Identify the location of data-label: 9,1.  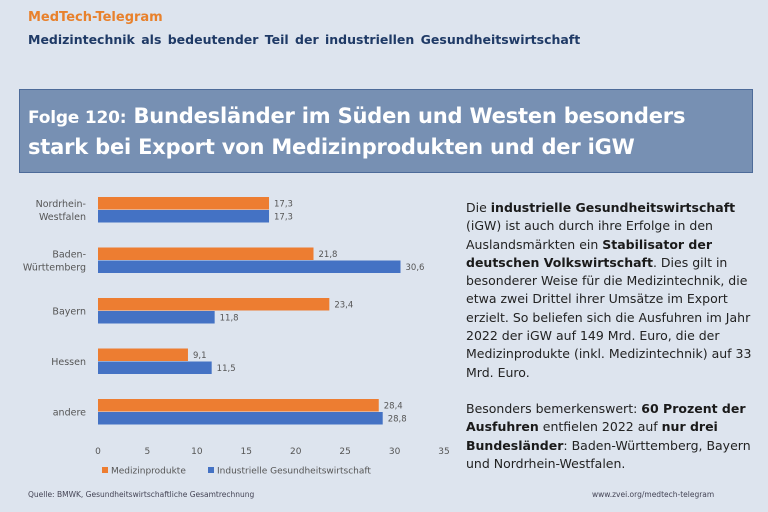
(200, 356).